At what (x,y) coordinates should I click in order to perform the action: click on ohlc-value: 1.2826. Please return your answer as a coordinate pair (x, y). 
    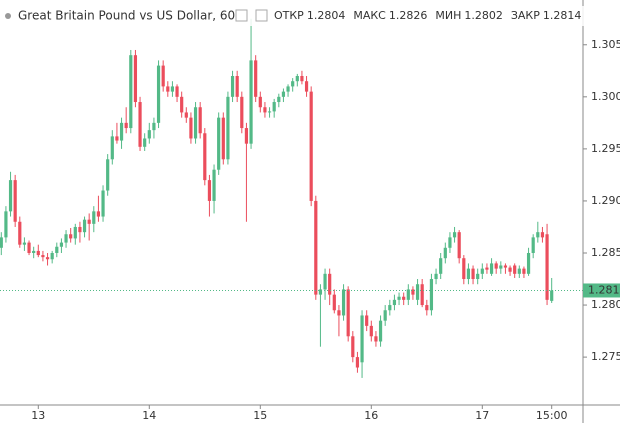
    Looking at the image, I should click on (408, 15).